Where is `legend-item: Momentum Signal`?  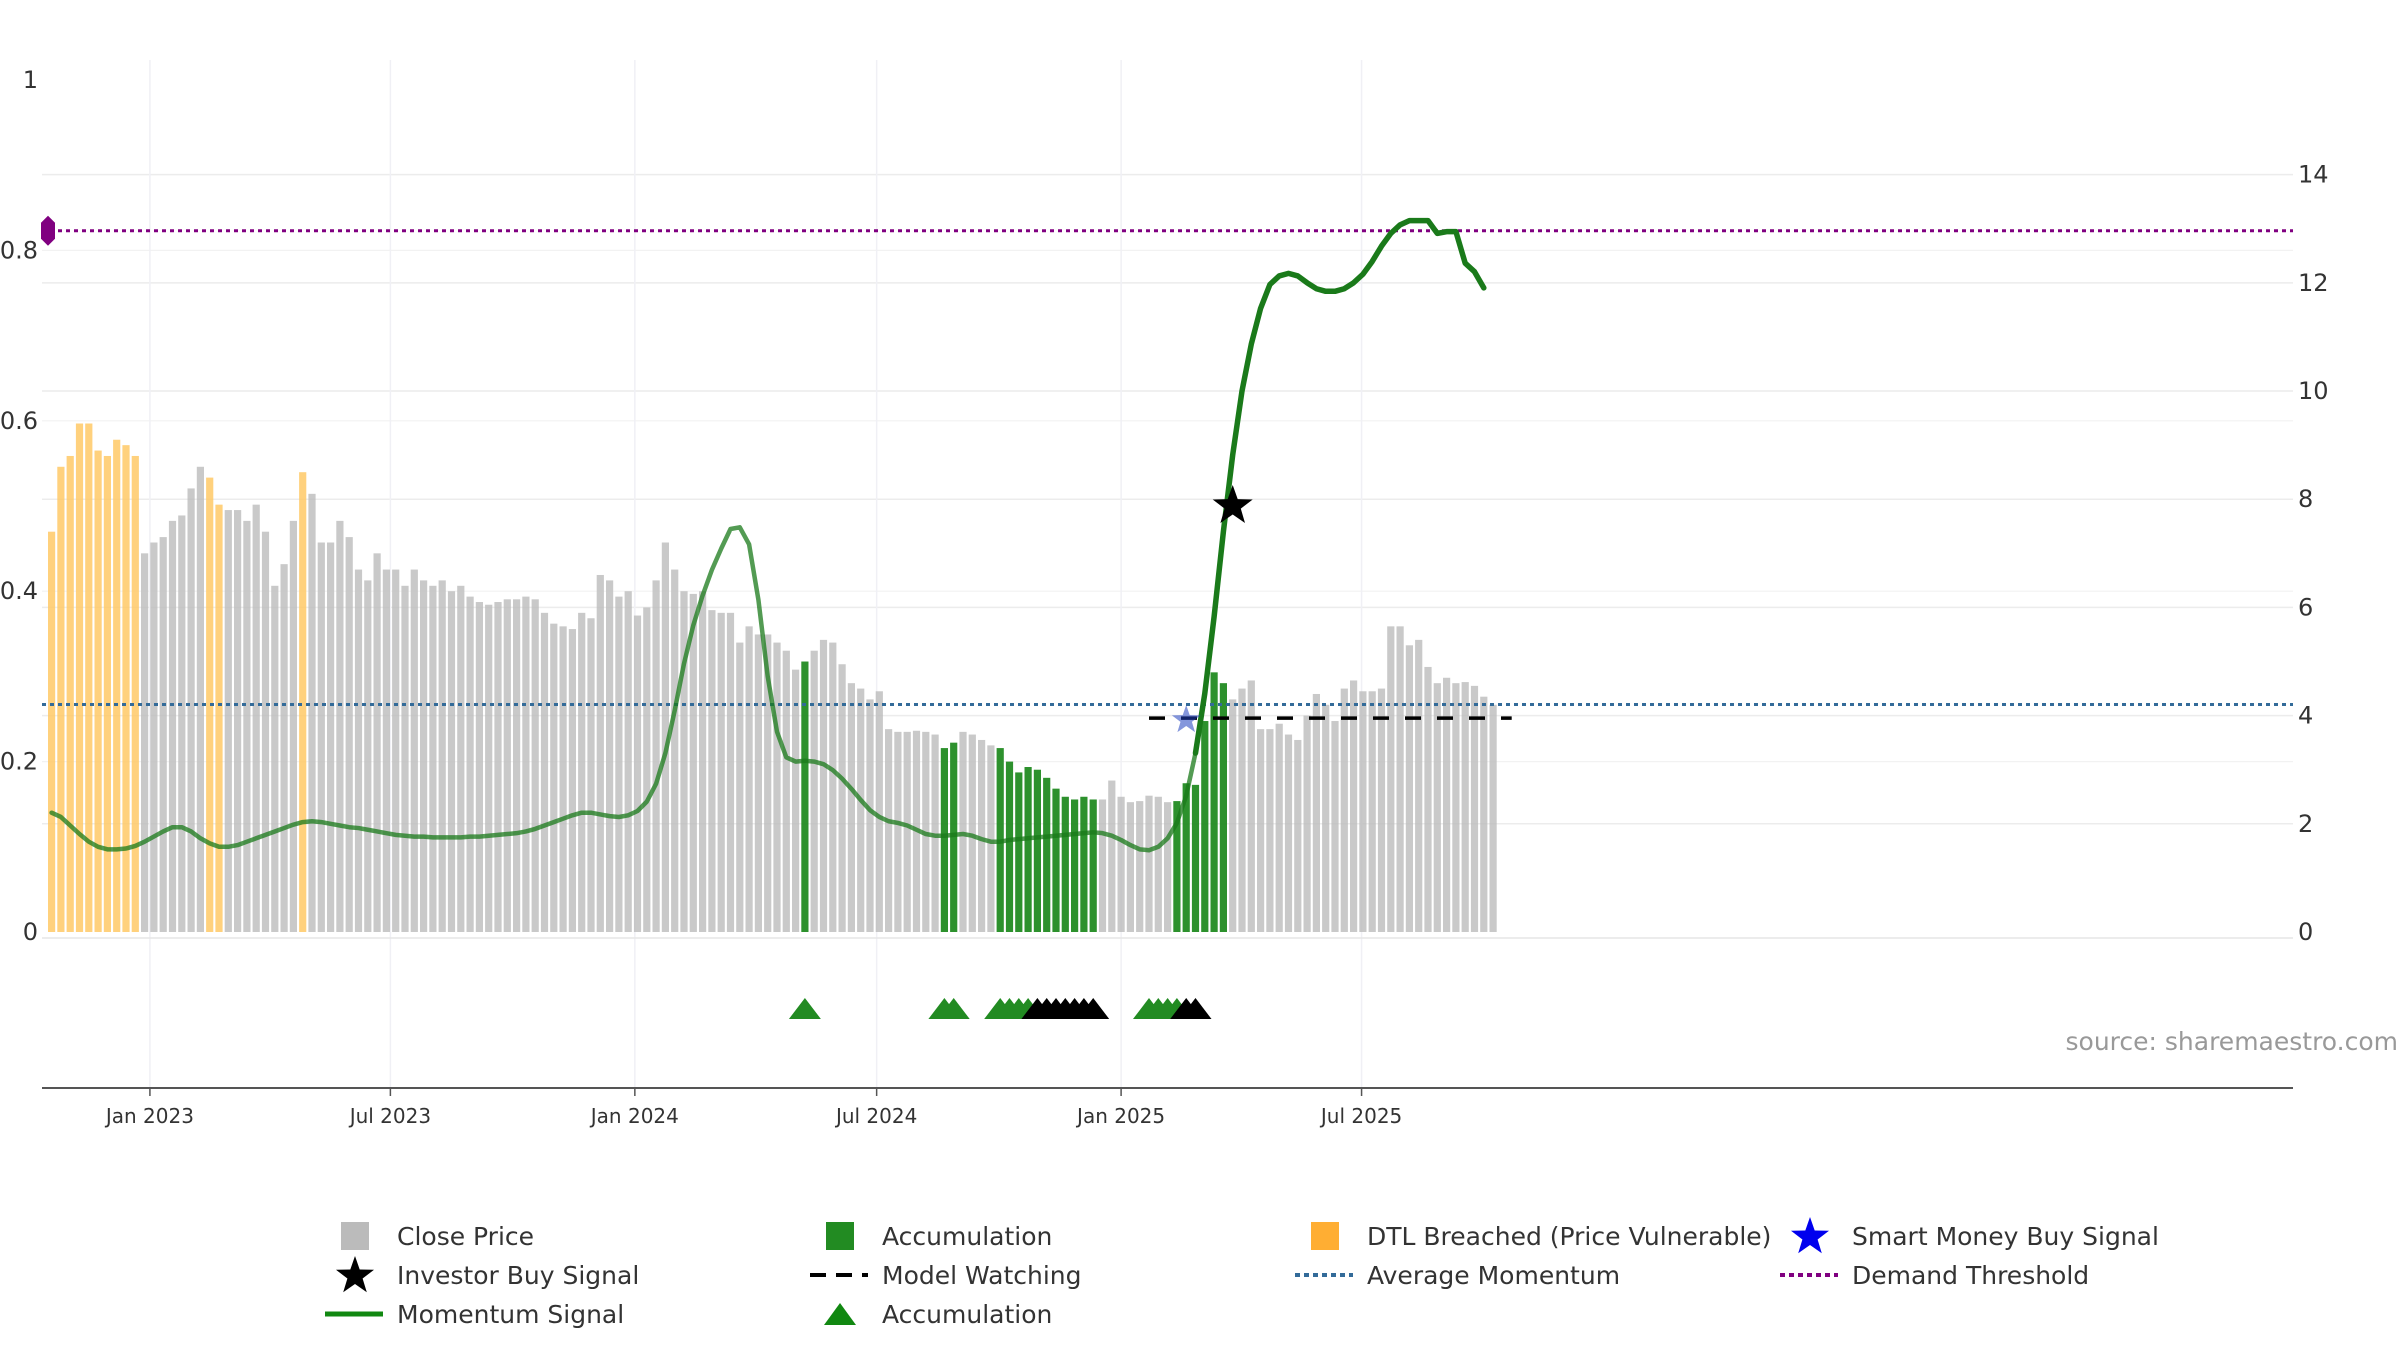
legend-item: Momentum Signal is located at coordinates (474, 1314).